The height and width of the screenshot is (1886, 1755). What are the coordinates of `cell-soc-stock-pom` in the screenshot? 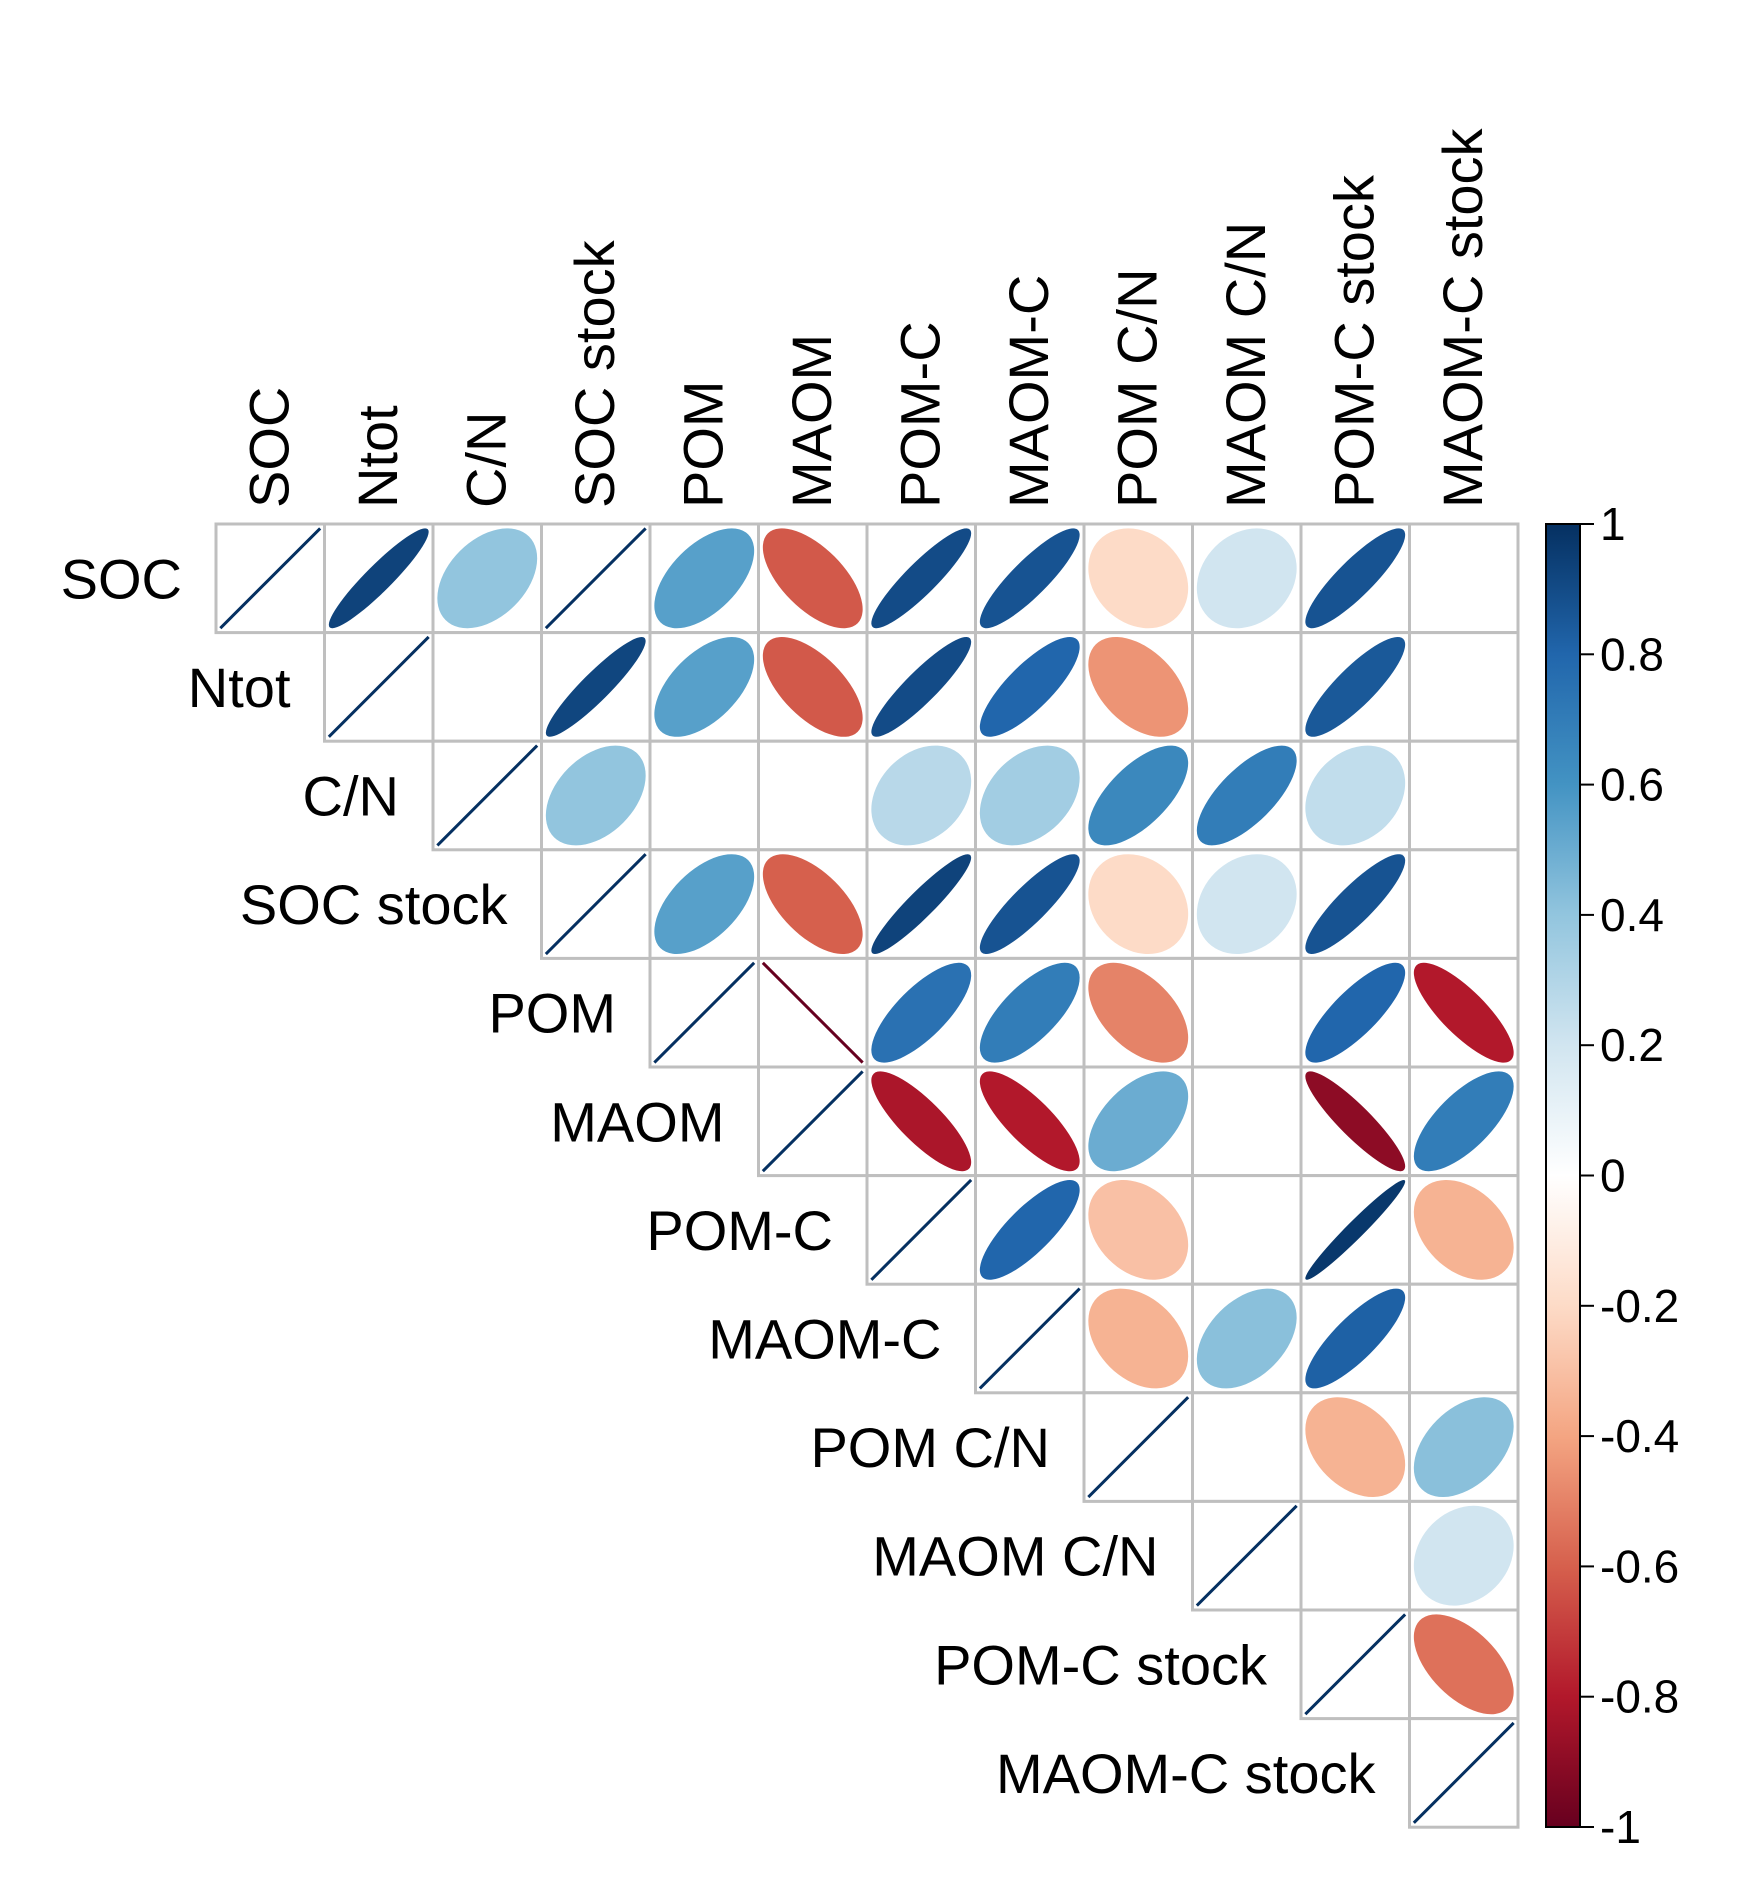 It's located at (704, 904).